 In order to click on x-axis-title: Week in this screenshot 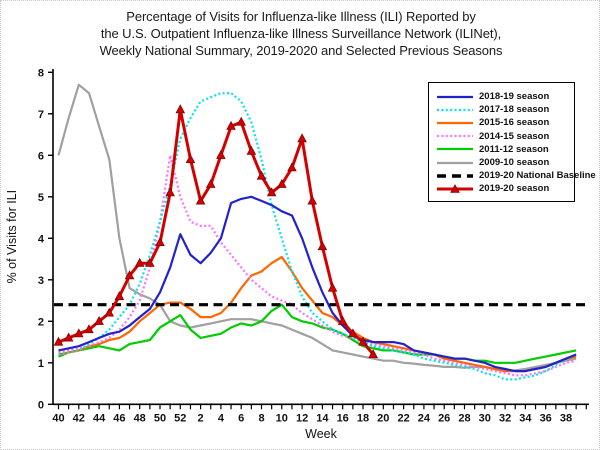, I will do `click(321, 434)`.